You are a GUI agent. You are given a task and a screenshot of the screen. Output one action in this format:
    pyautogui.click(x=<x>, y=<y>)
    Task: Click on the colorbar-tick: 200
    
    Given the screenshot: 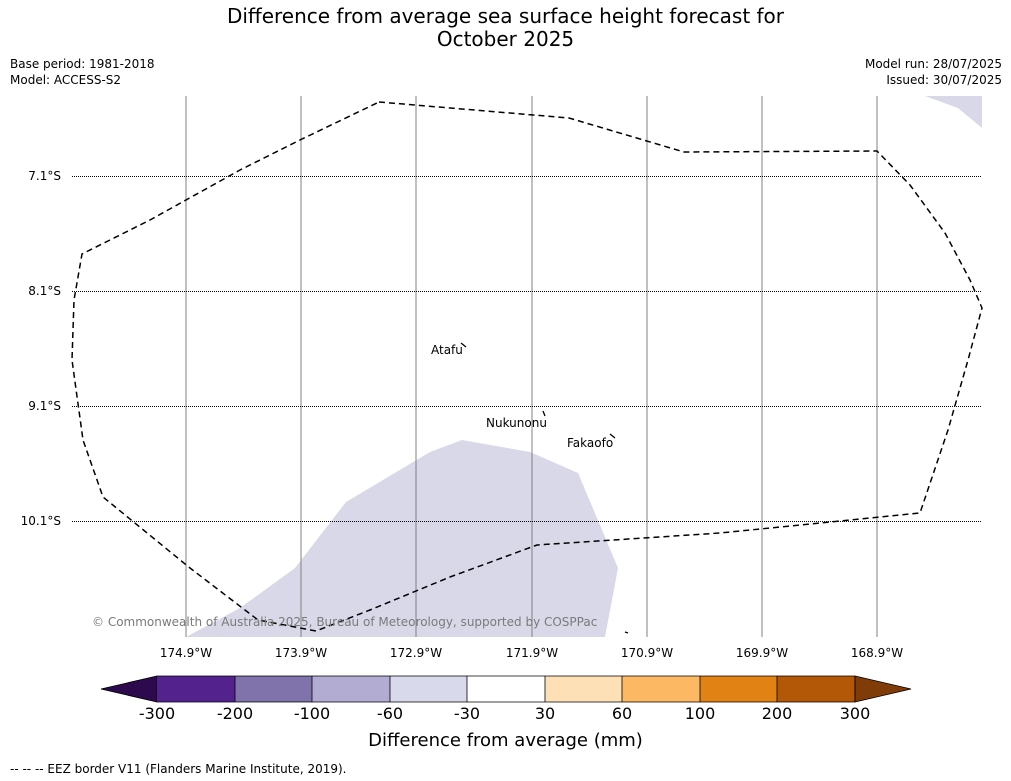 What is the action you would take?
    pyautogui.click(x=777, y=713)
    